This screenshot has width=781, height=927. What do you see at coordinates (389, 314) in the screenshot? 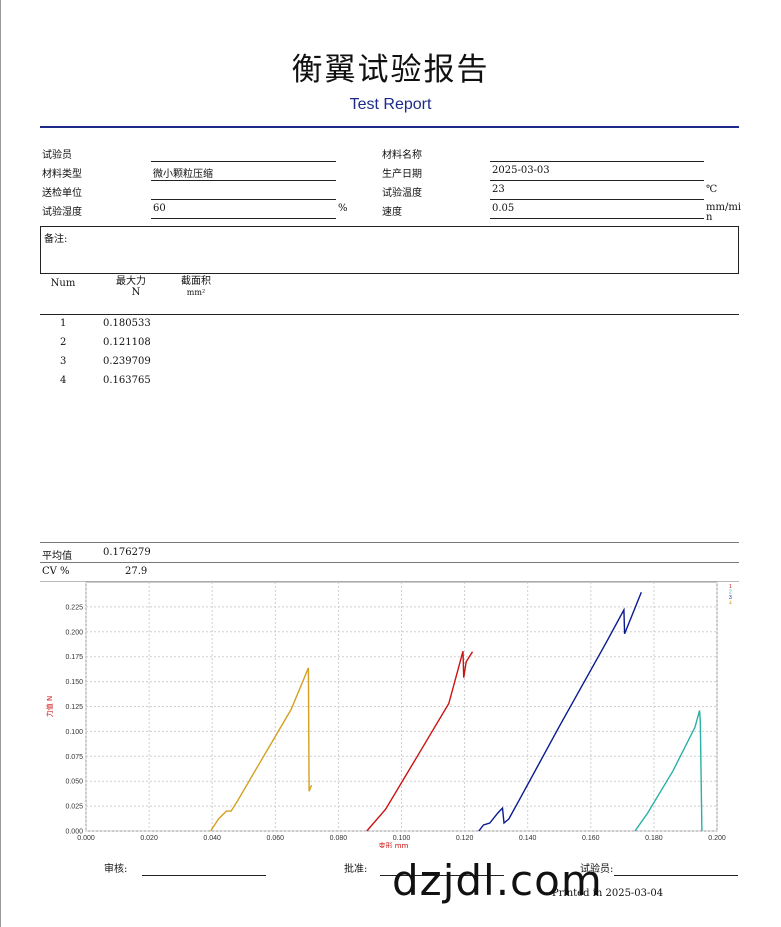
I see `table-header-rule` at bounding box center [389, 314].